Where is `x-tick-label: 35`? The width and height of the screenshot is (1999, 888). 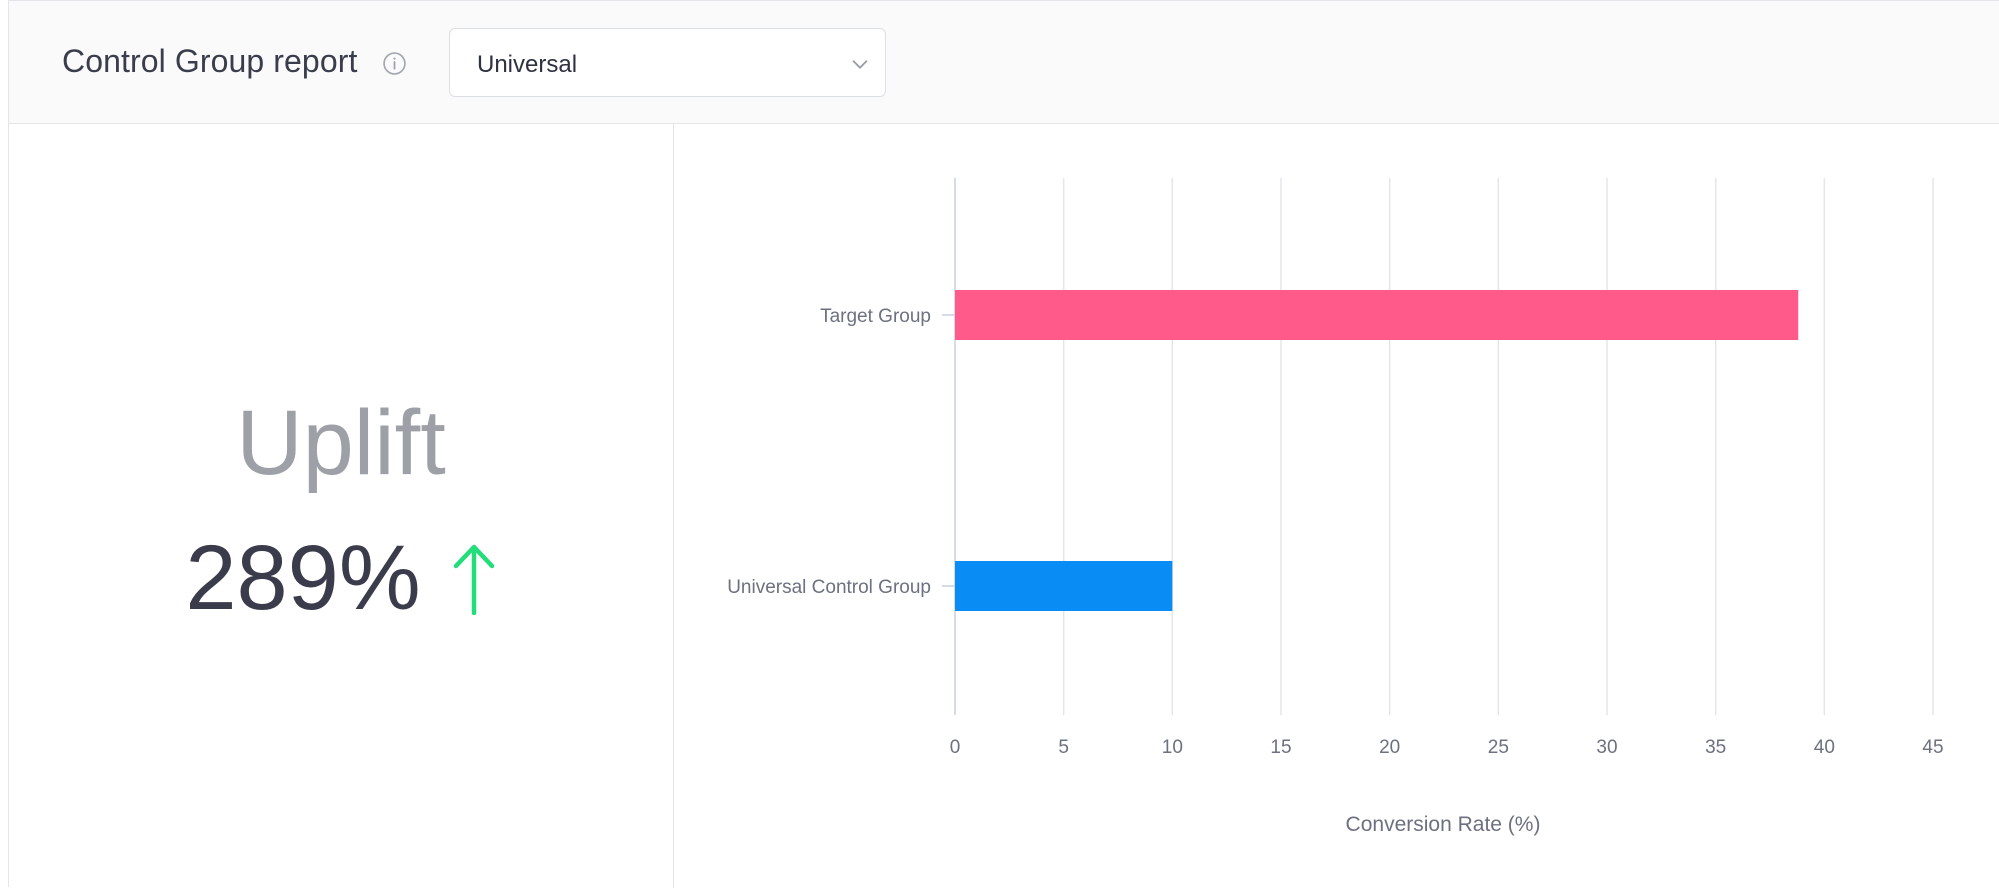
x-tick-label: 35 is located at coordinates (1715, 747).